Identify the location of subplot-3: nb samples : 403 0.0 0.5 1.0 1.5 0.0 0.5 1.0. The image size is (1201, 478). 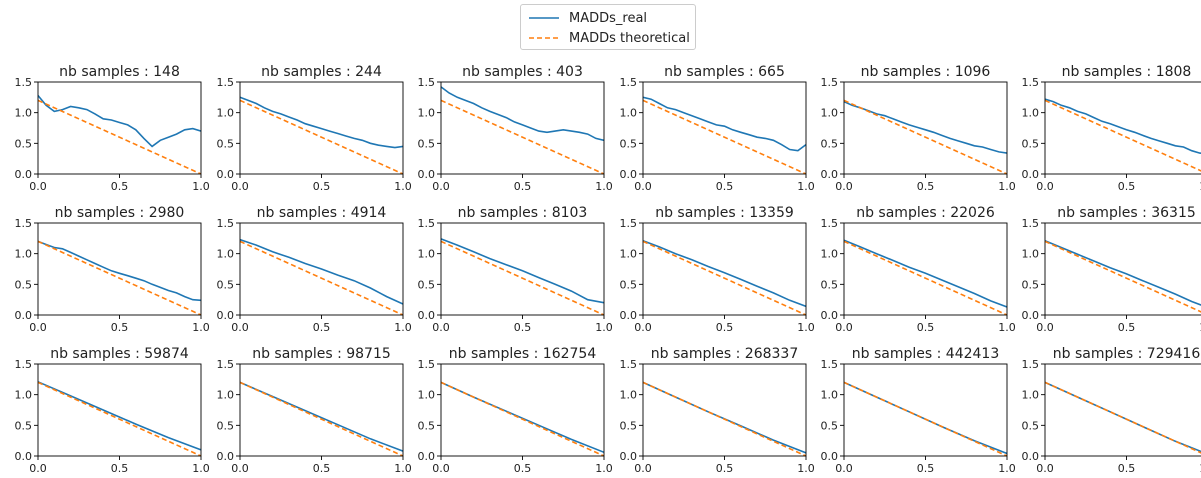
(515, 128).